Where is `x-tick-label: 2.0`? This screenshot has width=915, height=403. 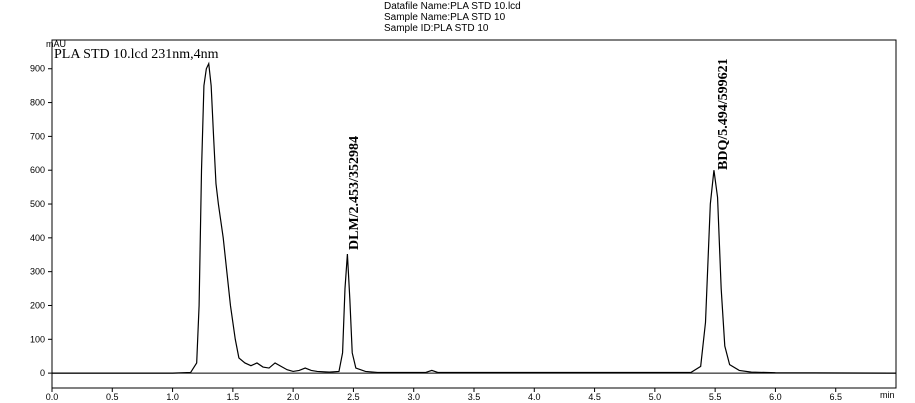 x-tick-label: 2.0 is located at coordinates (293, 397).